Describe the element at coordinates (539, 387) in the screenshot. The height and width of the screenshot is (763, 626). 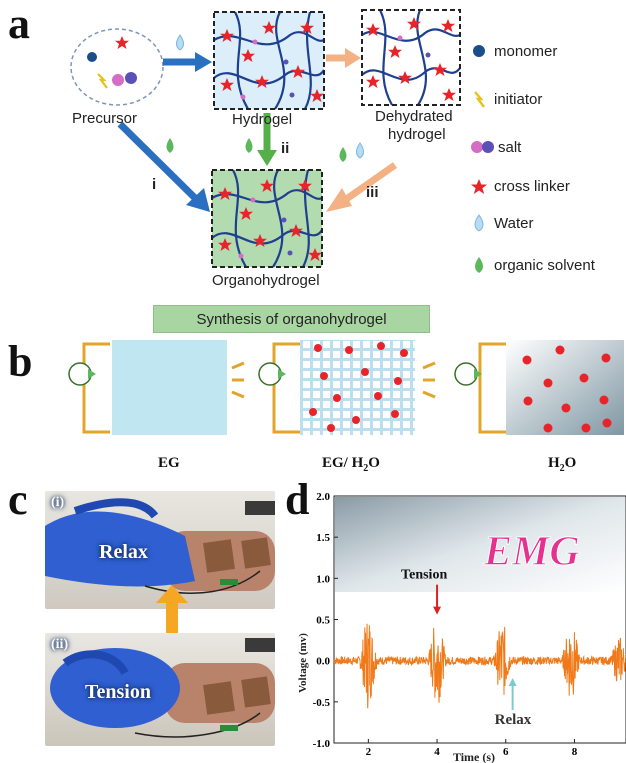
I see `circuit-h2o` at that location.